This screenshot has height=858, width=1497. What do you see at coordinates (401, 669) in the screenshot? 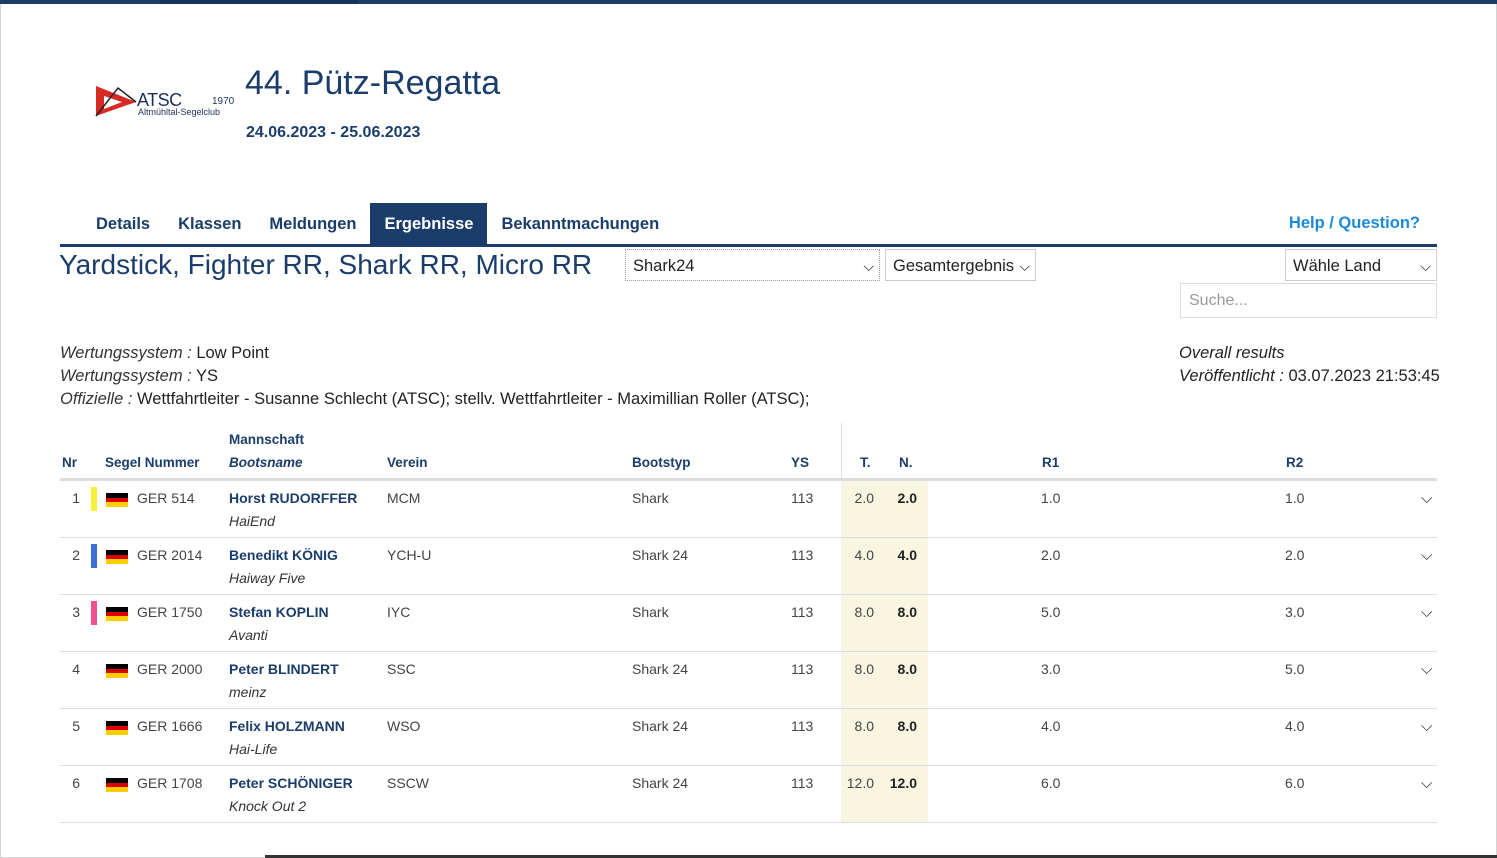
I see `club-cell: SSC` at bounding box center [401, 669].